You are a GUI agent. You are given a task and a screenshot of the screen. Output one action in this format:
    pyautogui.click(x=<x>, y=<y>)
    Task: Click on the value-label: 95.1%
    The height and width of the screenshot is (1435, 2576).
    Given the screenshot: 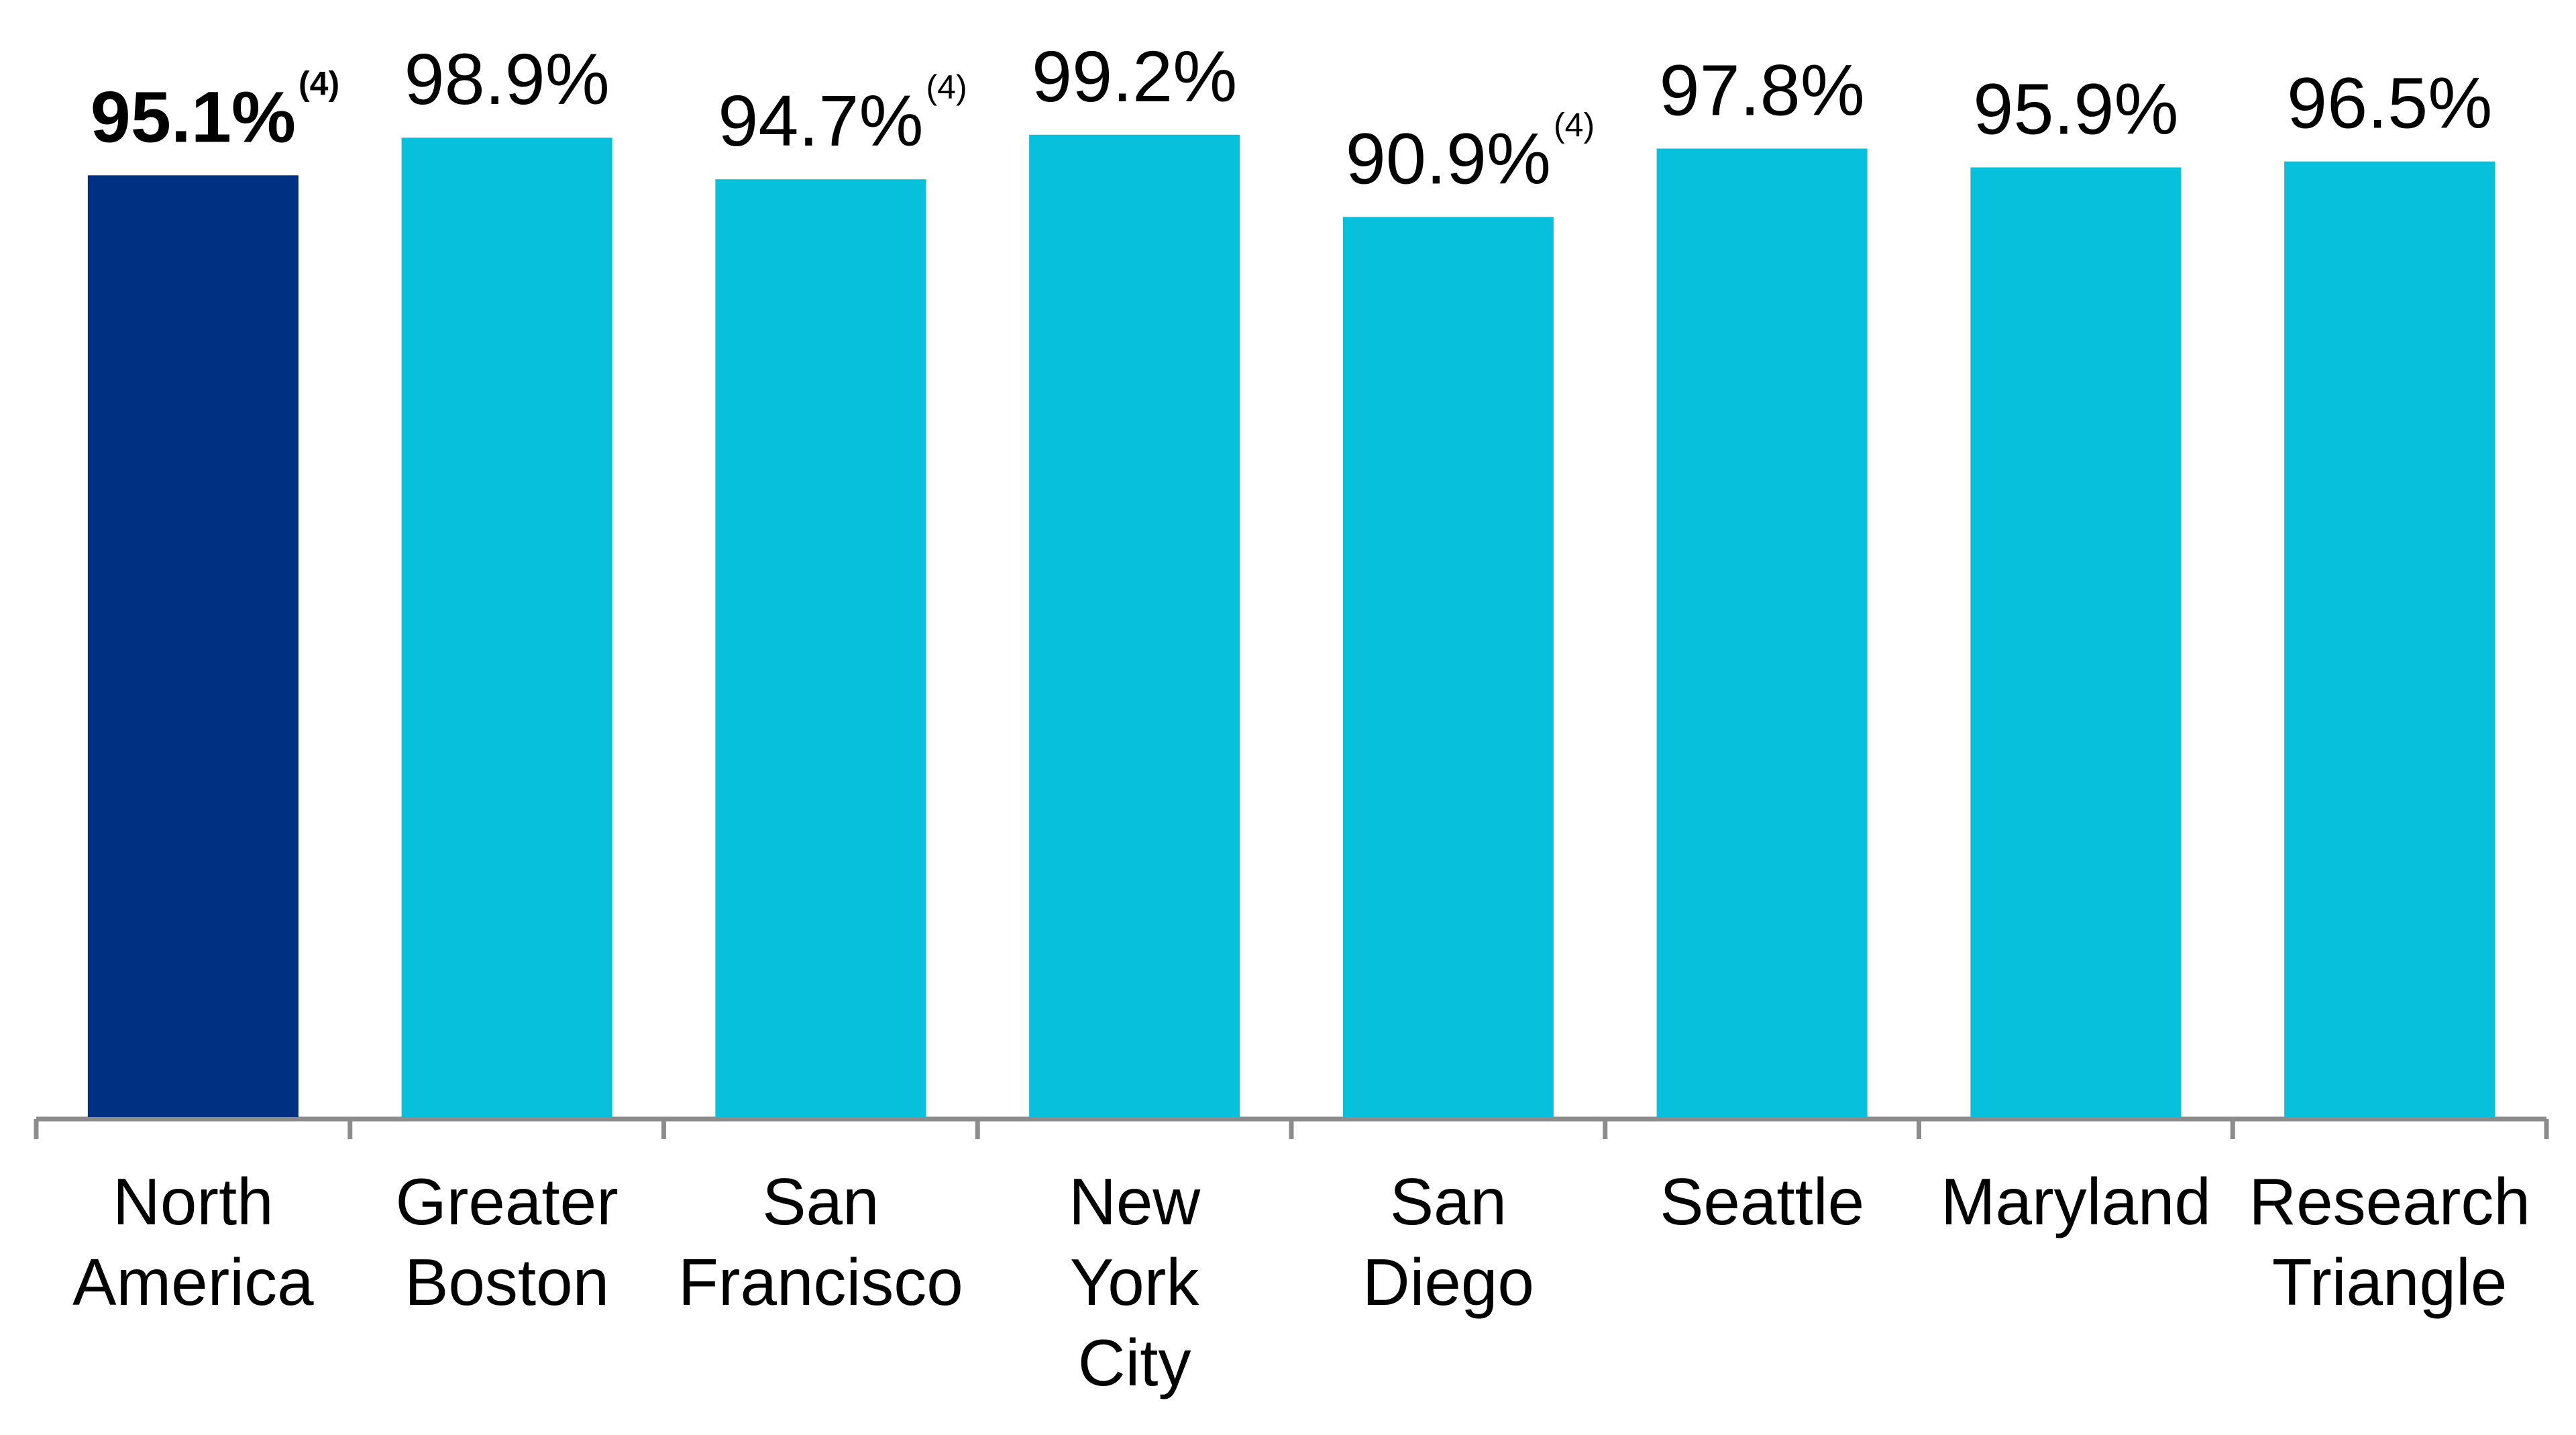 What is the action you would take?
    pyautogui.click(x=193, y=116)
    